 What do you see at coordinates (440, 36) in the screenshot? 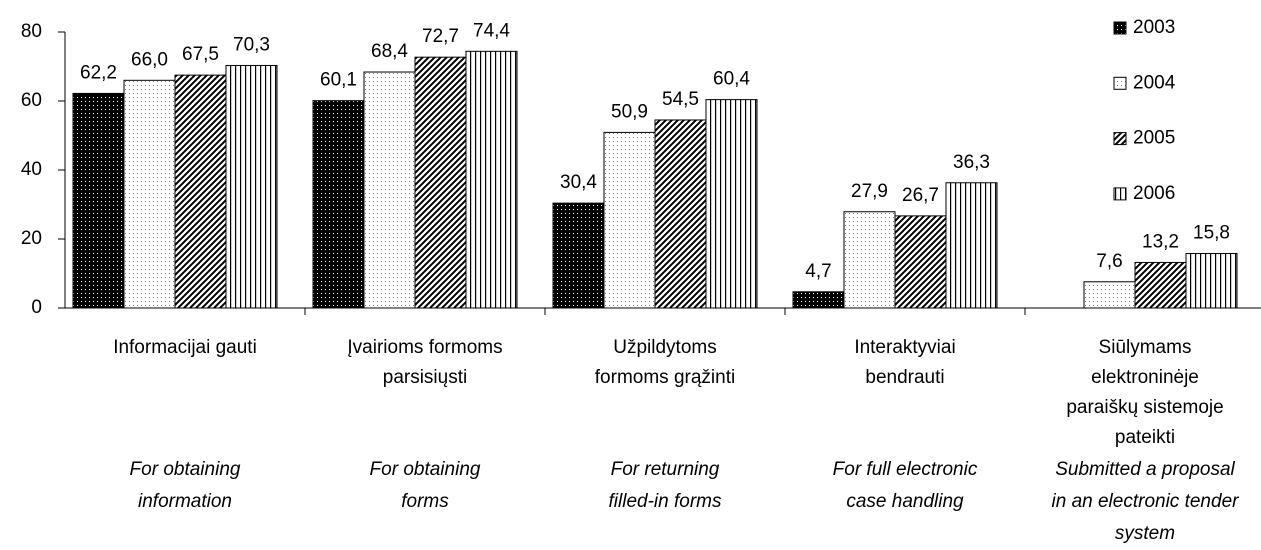
I see `value-label: 72,7` at bounding box center [440, 36].